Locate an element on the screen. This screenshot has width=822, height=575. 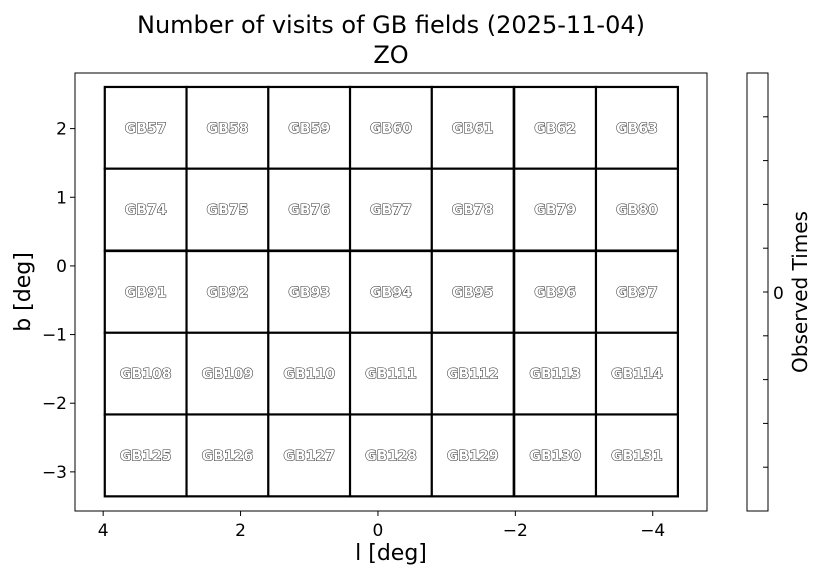
x-tick-label: −2 is located at coordinates (515, 531).